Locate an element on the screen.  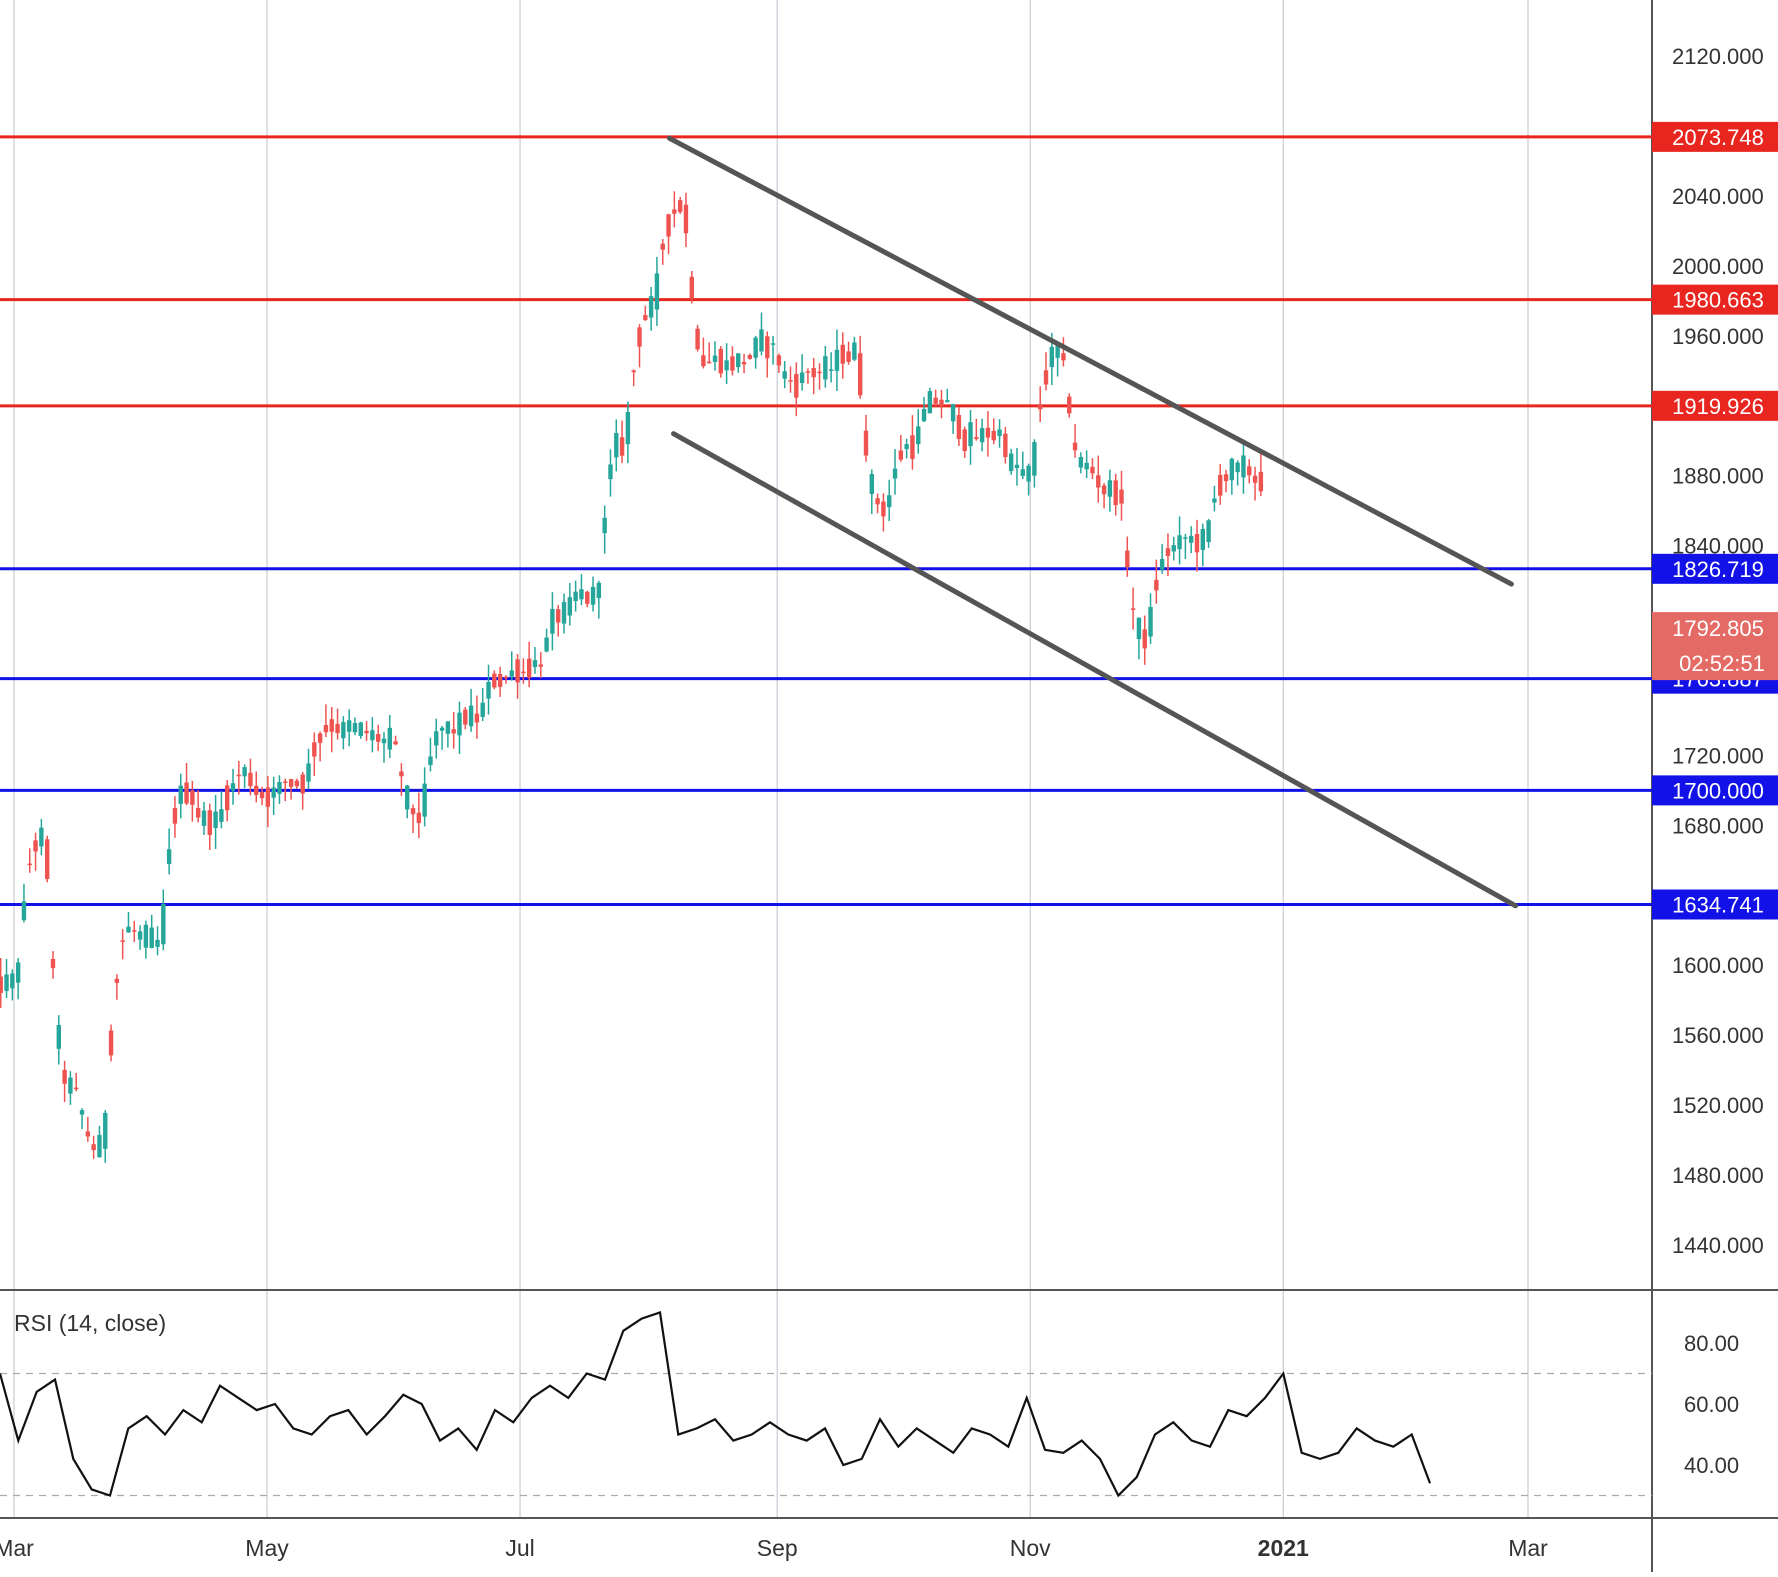
last-price-label: 1792.805 is located at coordinates (1718, 628).